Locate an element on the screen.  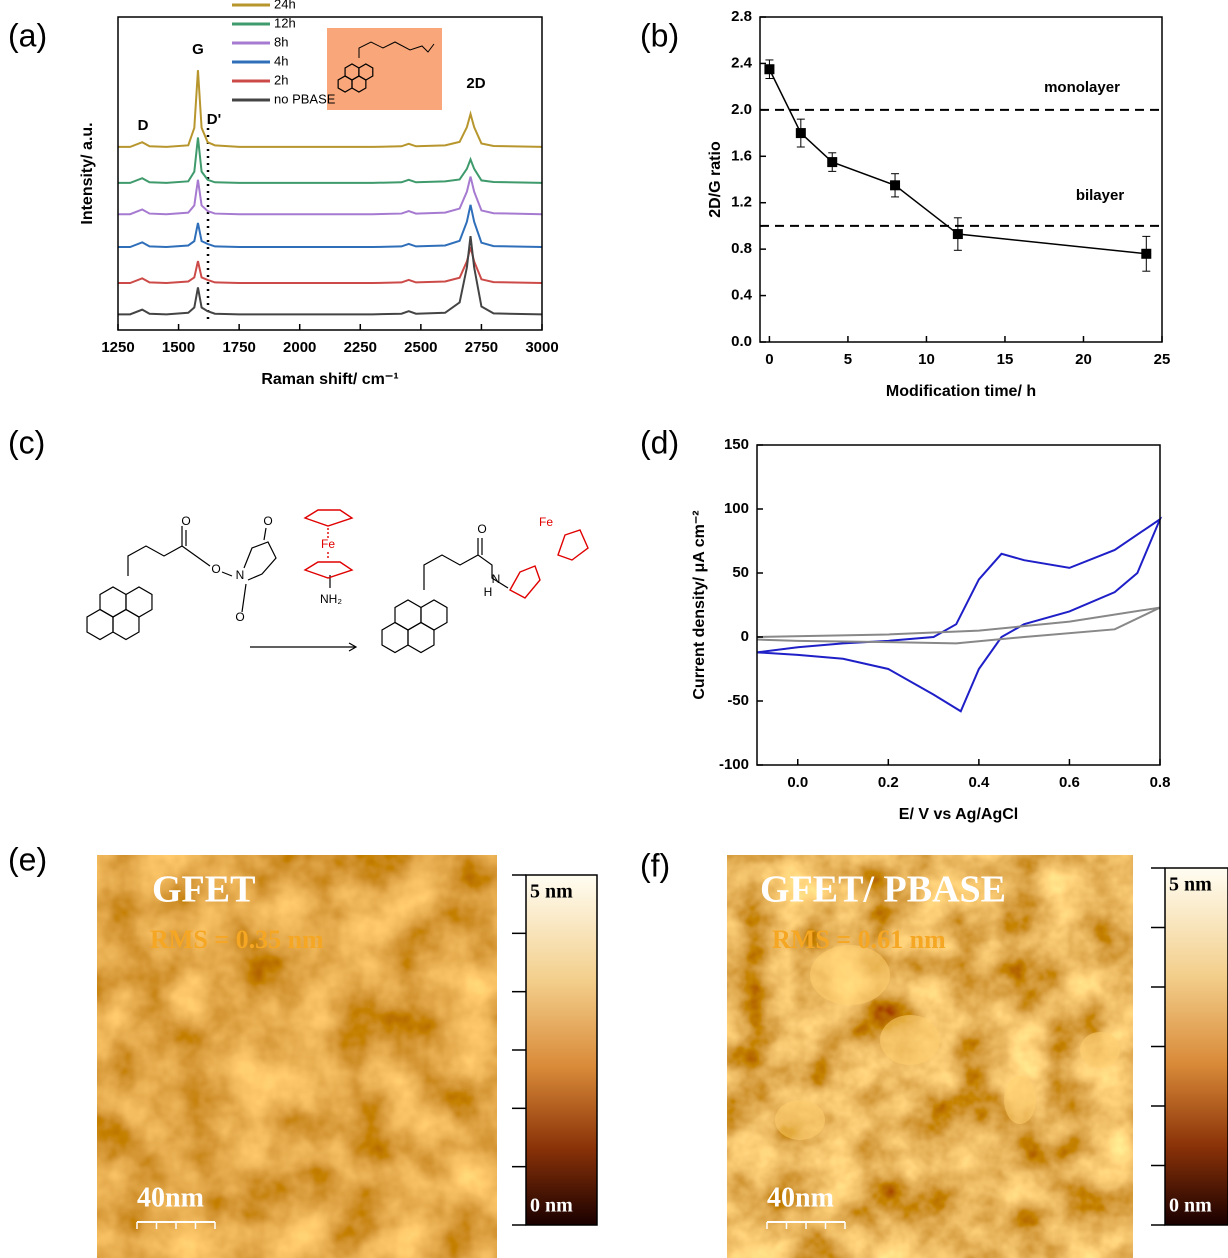
scheme-bonds is located at coordinates (318, 589).